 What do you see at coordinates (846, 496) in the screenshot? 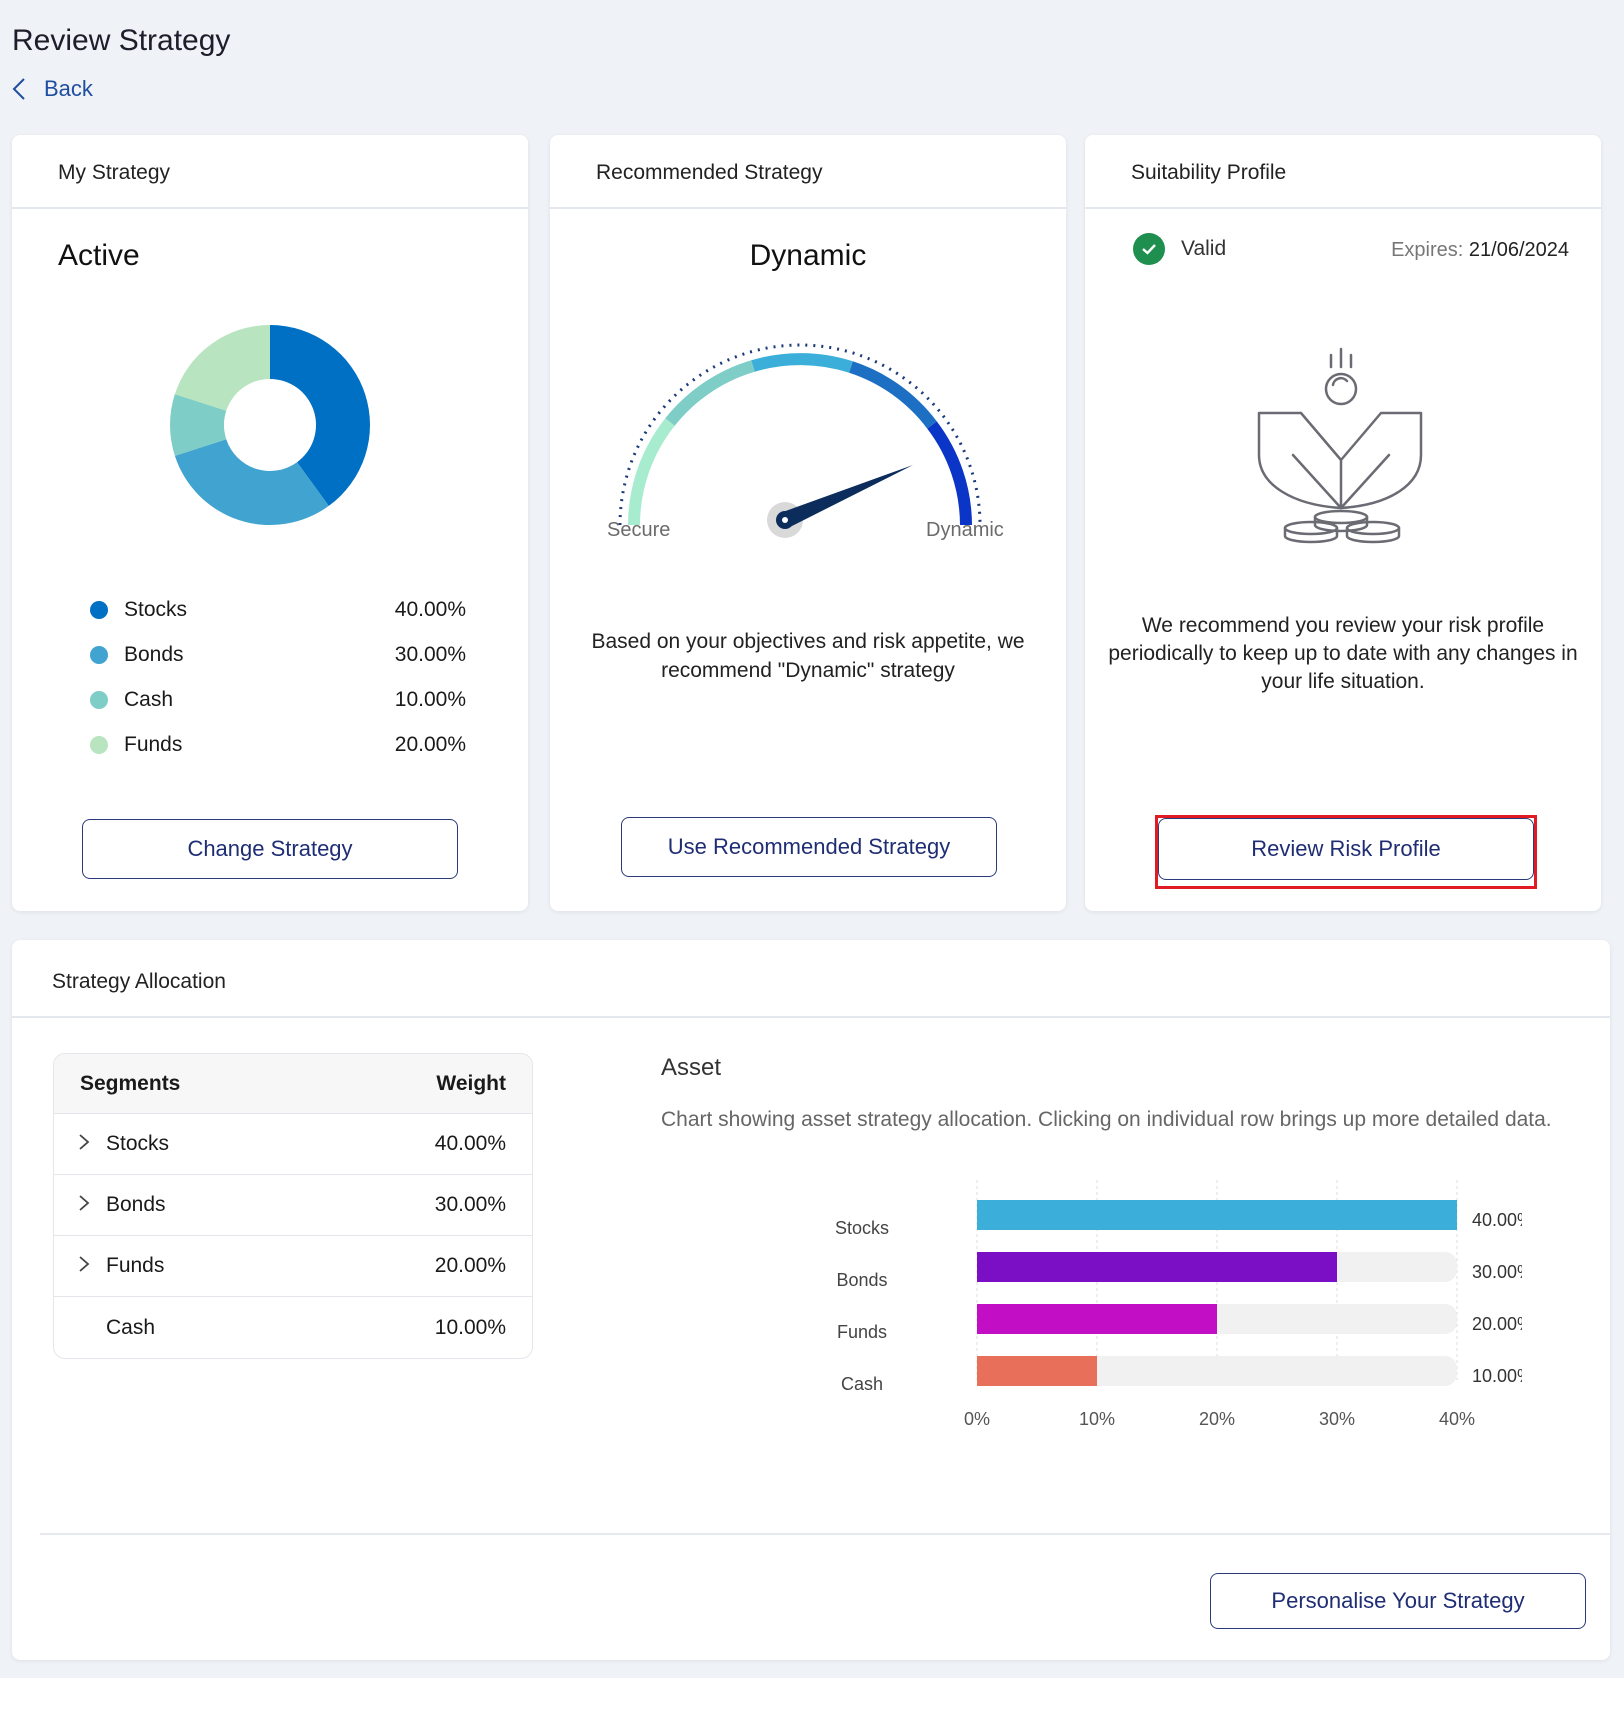
I see `gauge-needle` at bounding box center [846, 496].